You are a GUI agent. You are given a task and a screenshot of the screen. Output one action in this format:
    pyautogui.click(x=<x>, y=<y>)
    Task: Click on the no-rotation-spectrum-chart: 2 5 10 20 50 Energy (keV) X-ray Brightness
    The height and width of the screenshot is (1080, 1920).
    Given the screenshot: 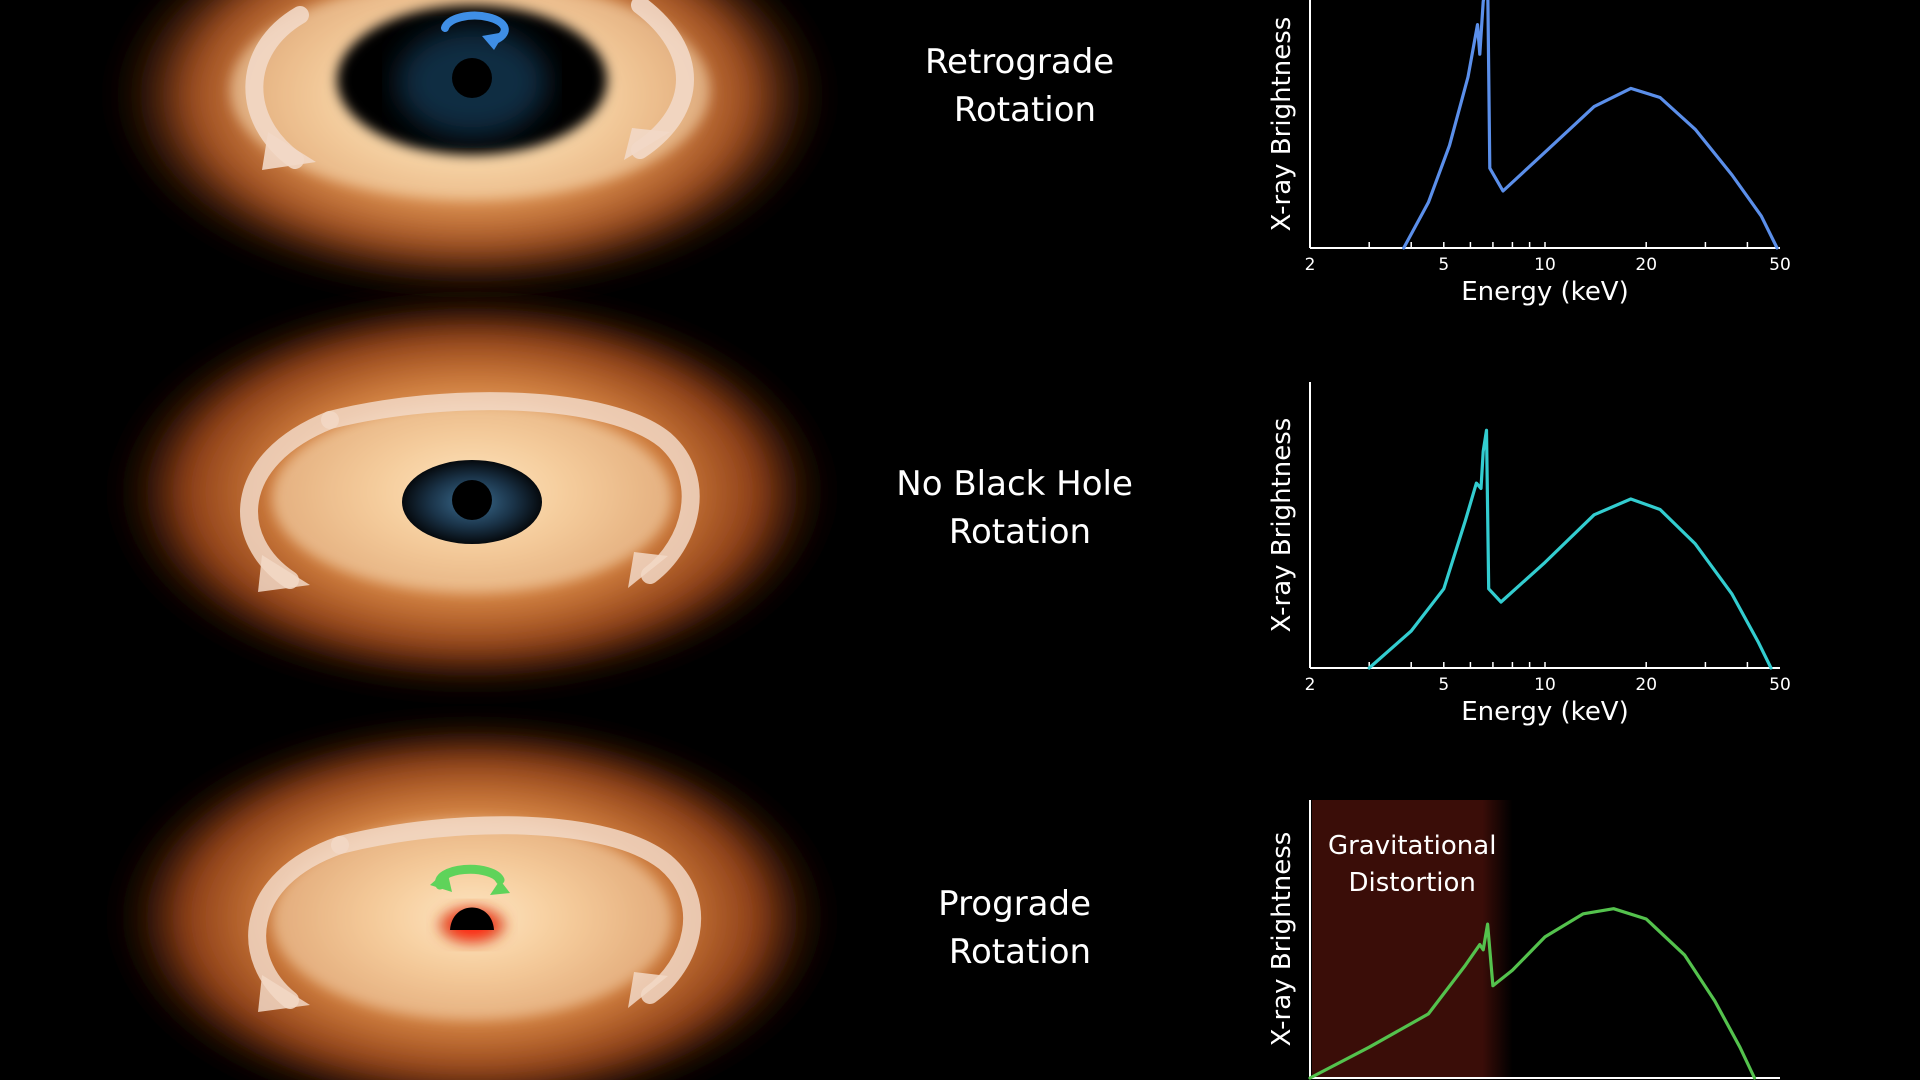 What is the action you would take?
    pyautogui.click(x=1529, y=554)
    